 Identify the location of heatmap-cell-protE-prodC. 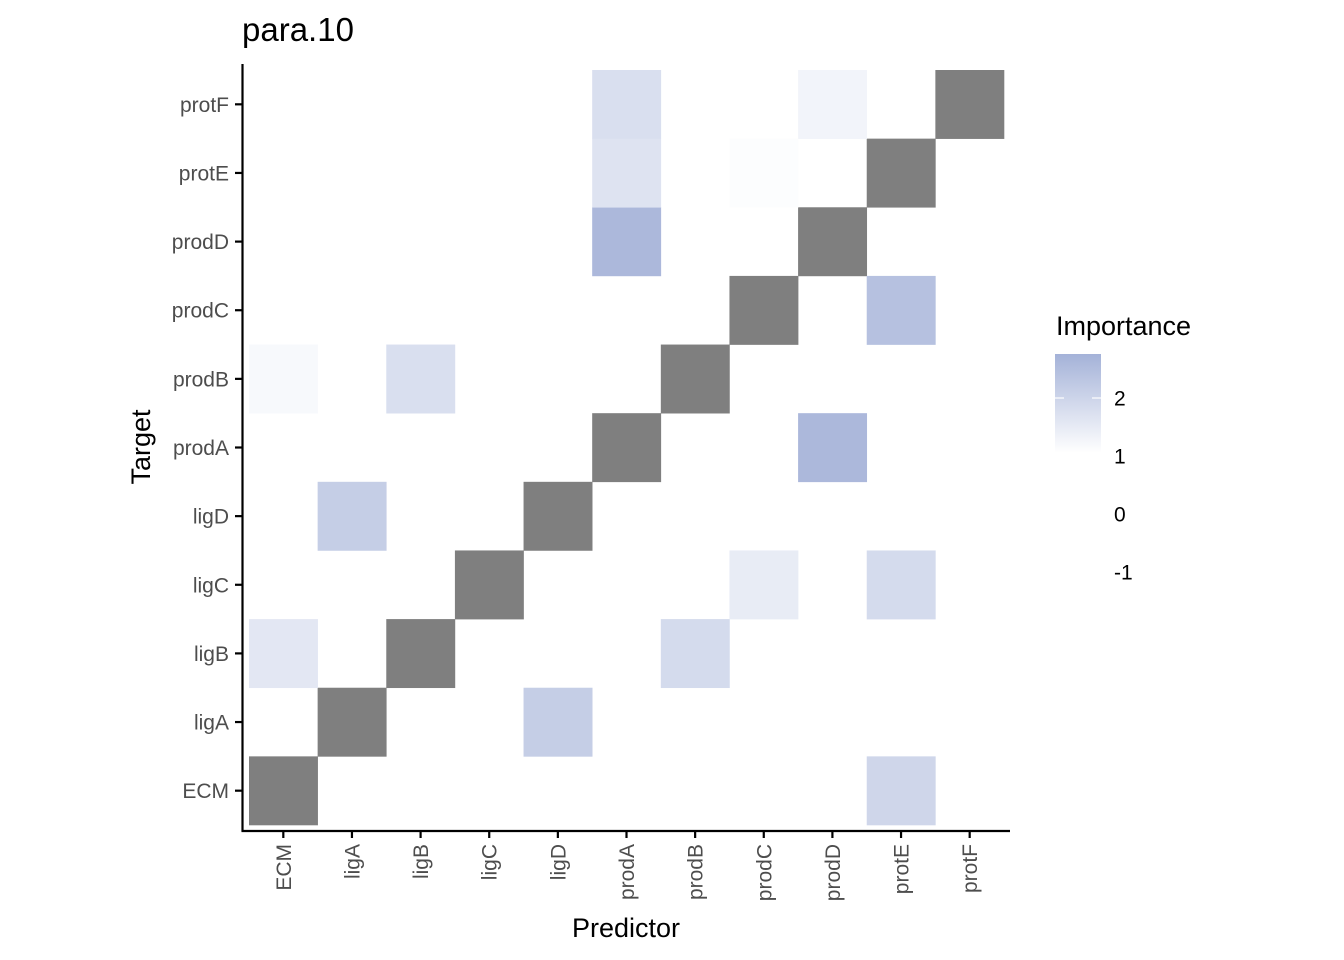
(901, 310).